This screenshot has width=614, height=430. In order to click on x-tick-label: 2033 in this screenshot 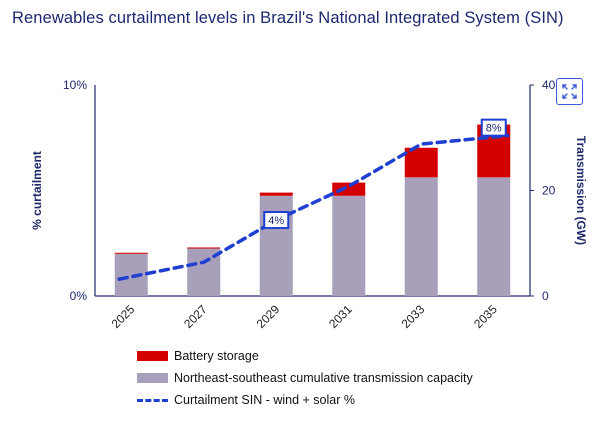, I will do `click(413, 316)`.